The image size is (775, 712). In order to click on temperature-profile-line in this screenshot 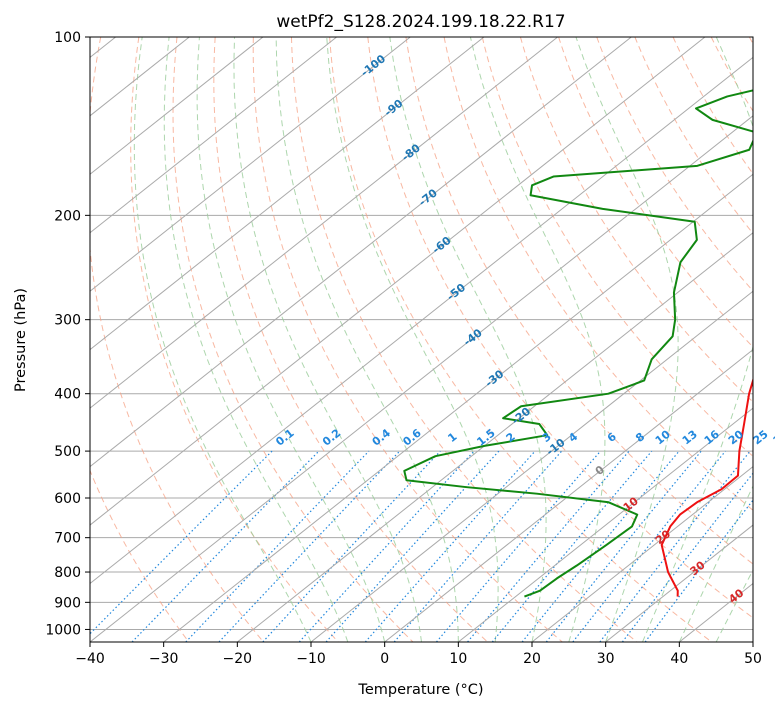, I will do `click(706, 486)`.